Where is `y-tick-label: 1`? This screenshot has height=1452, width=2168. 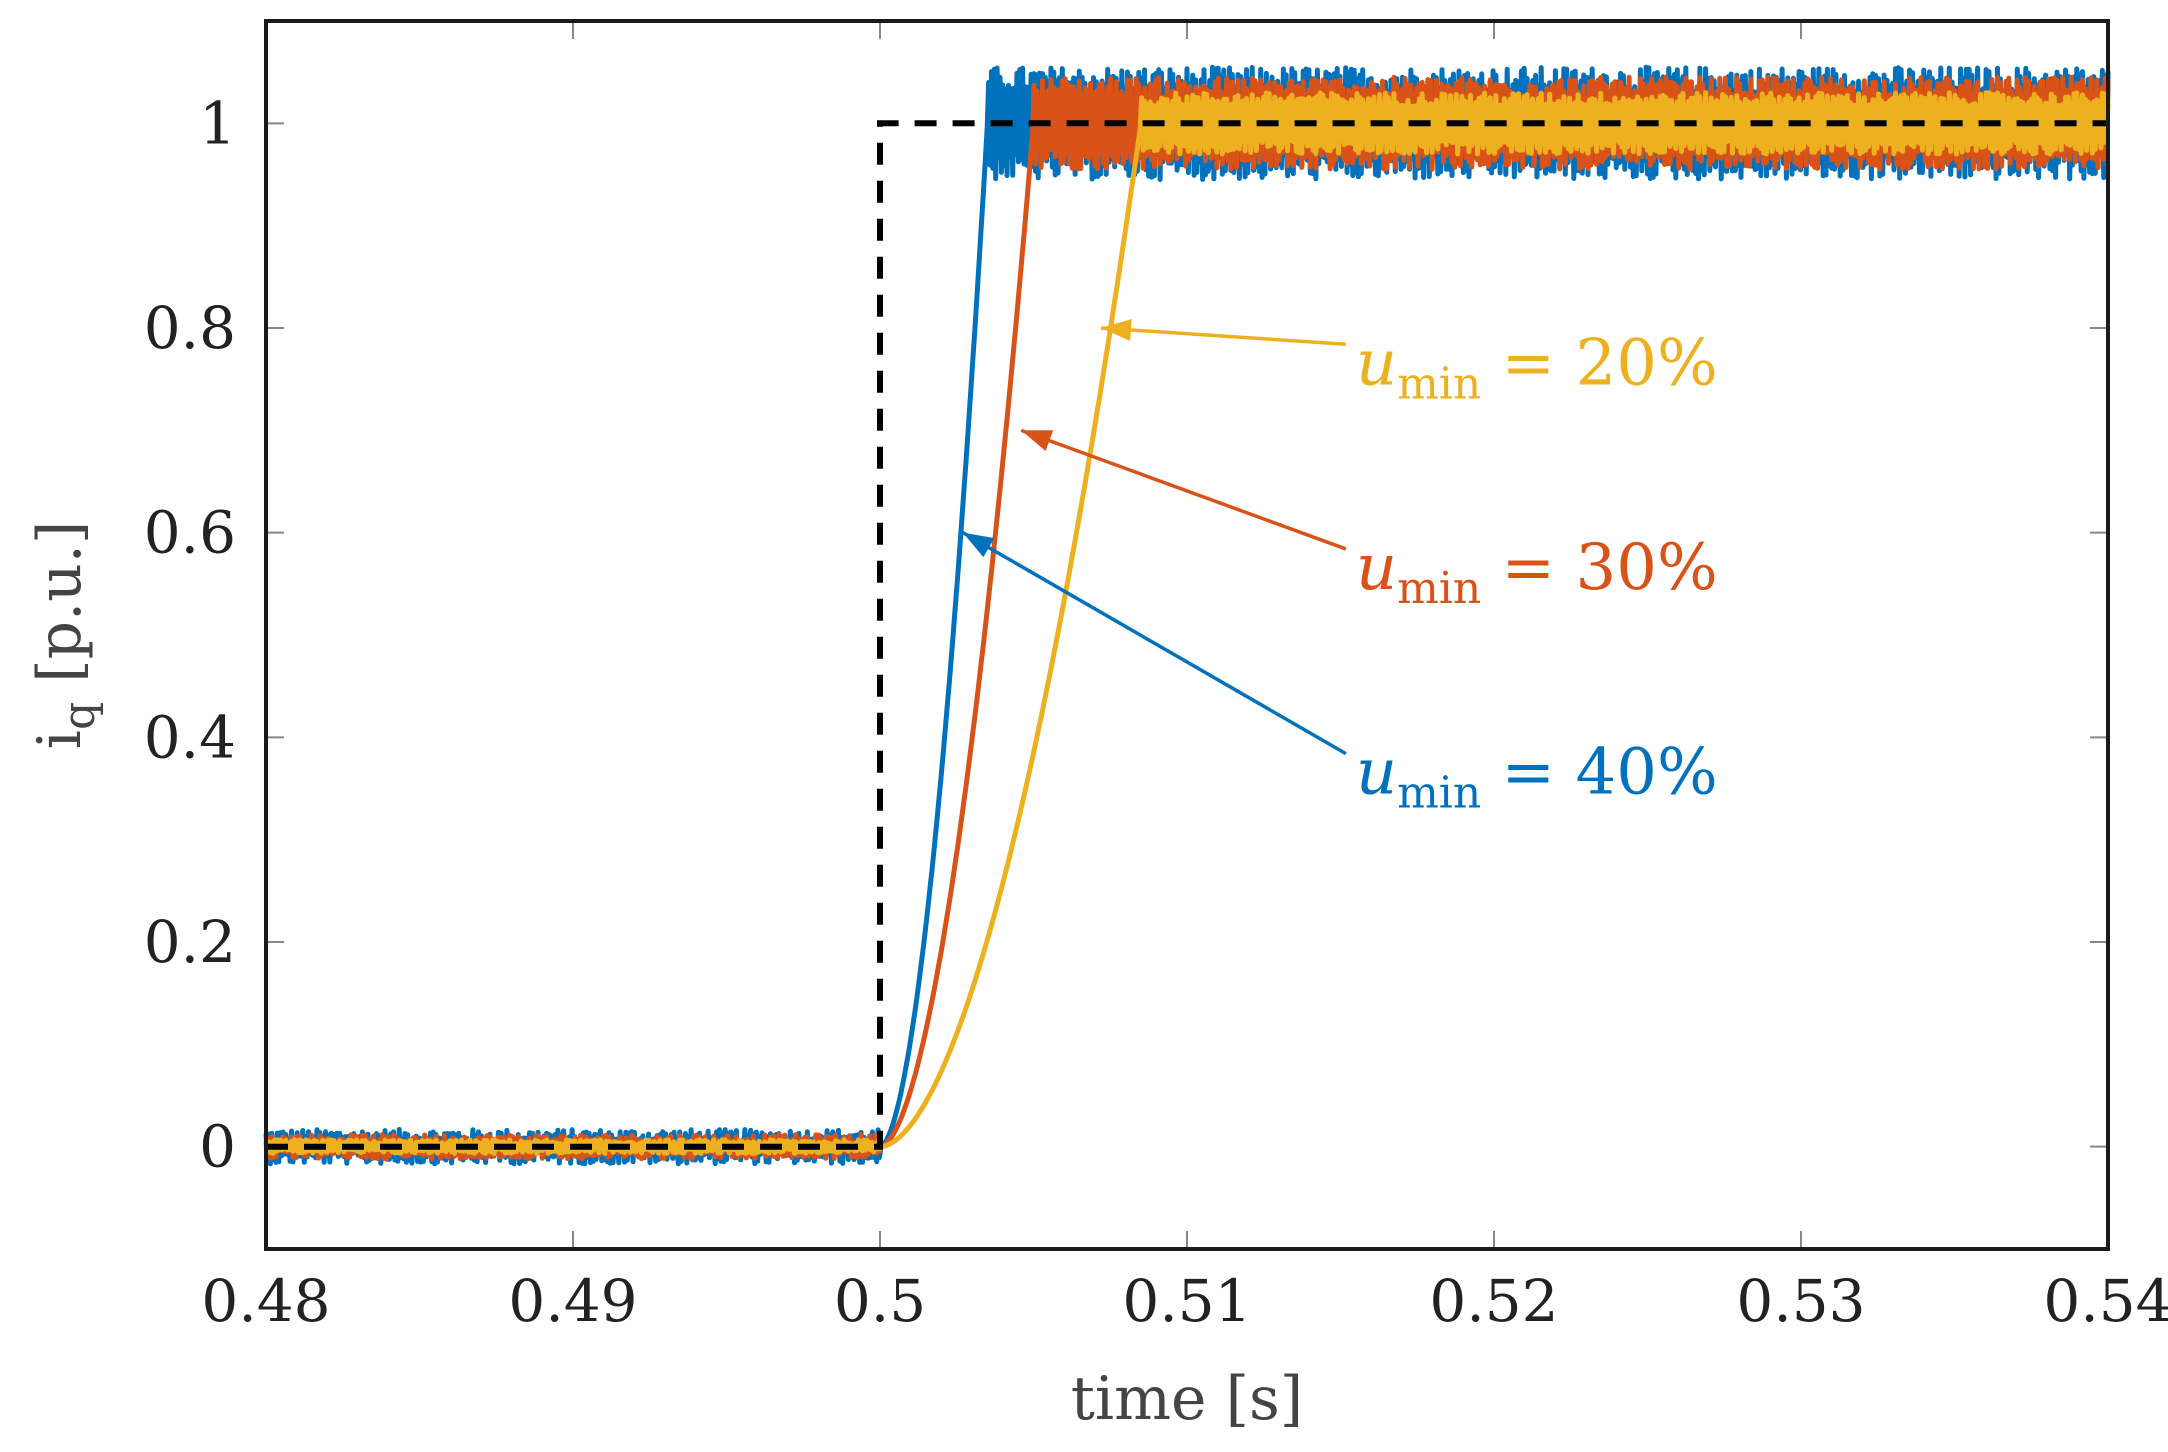 y-tick-label: 1 is located at coordinates (217, 123).